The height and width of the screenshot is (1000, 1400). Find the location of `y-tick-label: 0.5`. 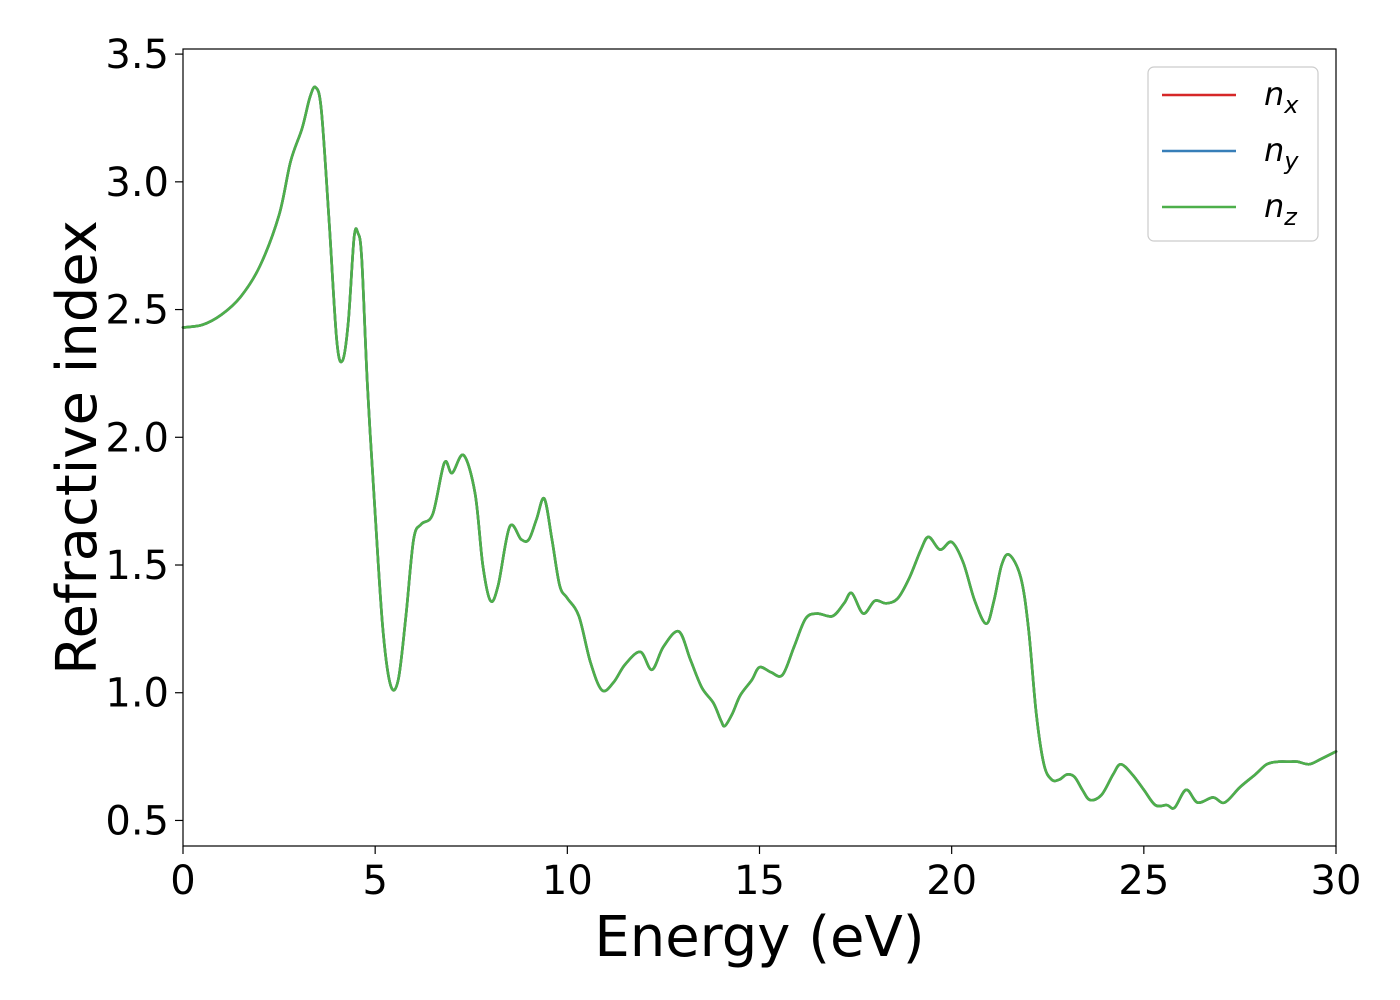

y-tick-label: 0.5 is located at coordinates (137, 821).